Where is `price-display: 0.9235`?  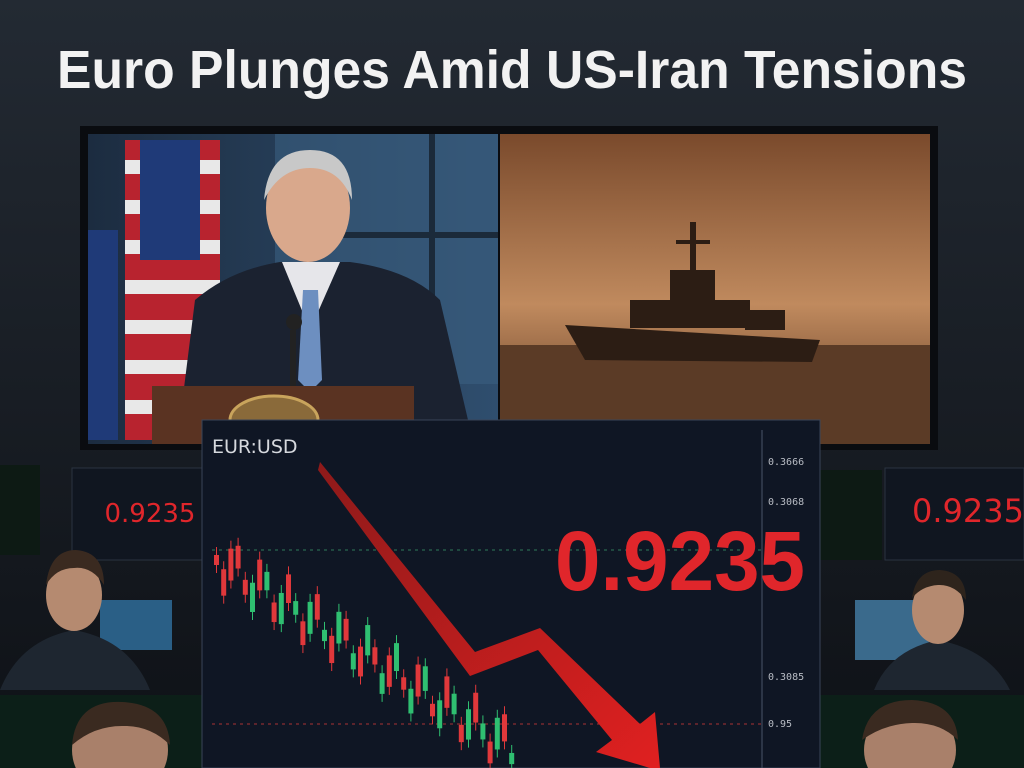
price-display: 0.9235 is located at coordinates (680, 561).